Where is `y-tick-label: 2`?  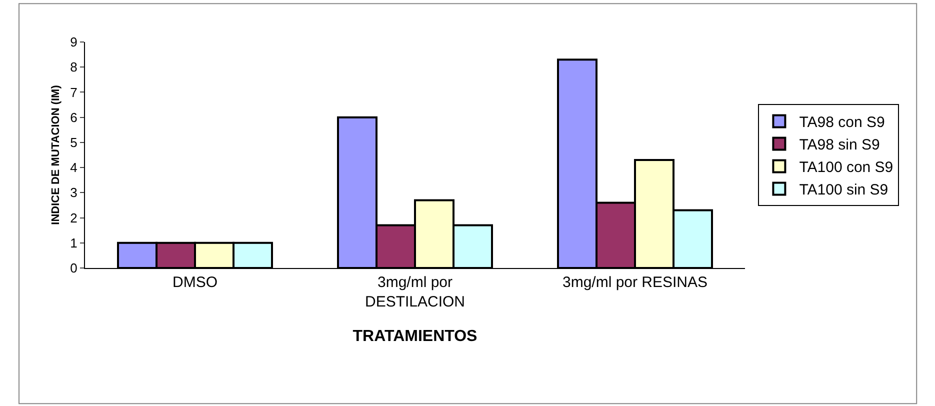 y-tick-label: 2 is located at coordinates (74, 218).